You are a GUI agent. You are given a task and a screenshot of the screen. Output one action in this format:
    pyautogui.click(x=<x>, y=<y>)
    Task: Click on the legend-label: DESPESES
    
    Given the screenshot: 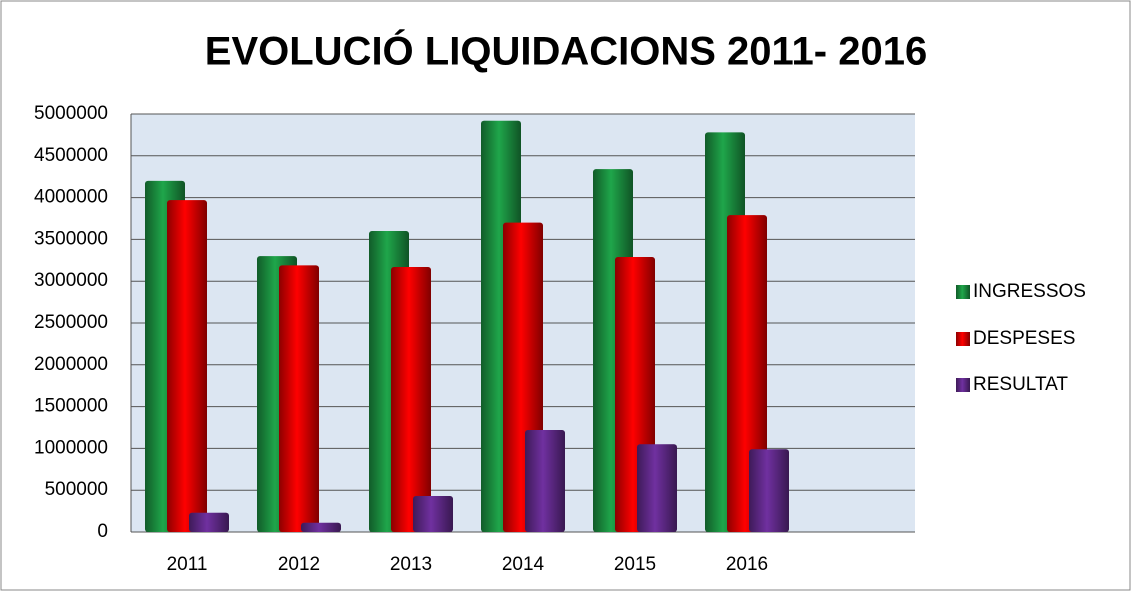 What is the action you would take?
    pyautogui.click(x=1024, y=338)
    